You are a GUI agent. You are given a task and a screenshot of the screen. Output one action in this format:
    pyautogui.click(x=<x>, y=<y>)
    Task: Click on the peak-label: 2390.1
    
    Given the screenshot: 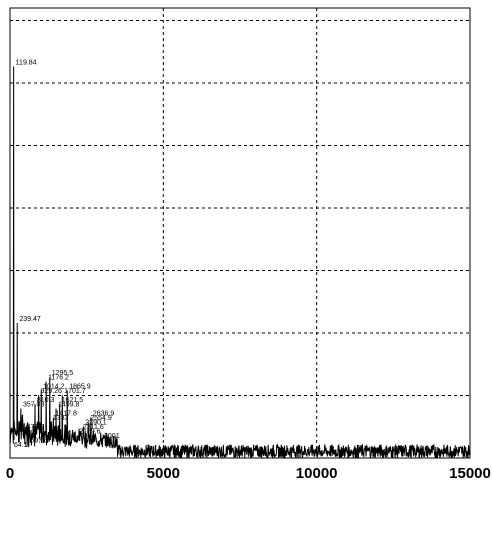 What is the action you would take?
    pyautogui.click(x=96, y=423)
    